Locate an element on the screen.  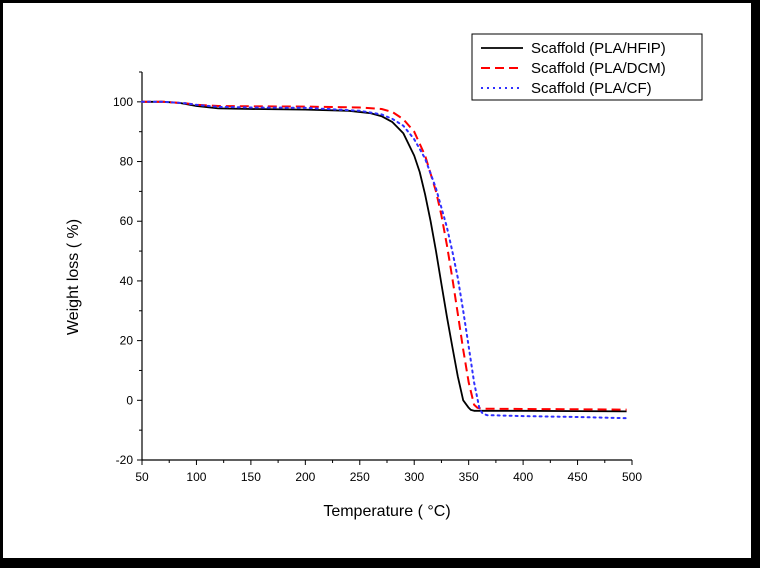
x-tick-label: 100 is located at coordinates (196, 477).